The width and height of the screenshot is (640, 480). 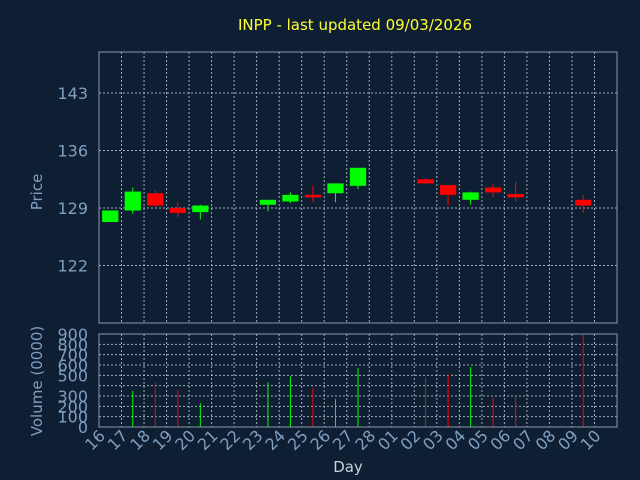 What do you see at coordinates (355, 25) in the screenshot?
I see `chart-title: INPP - last updated 09/03/2026` at bounding box center [355, 25].